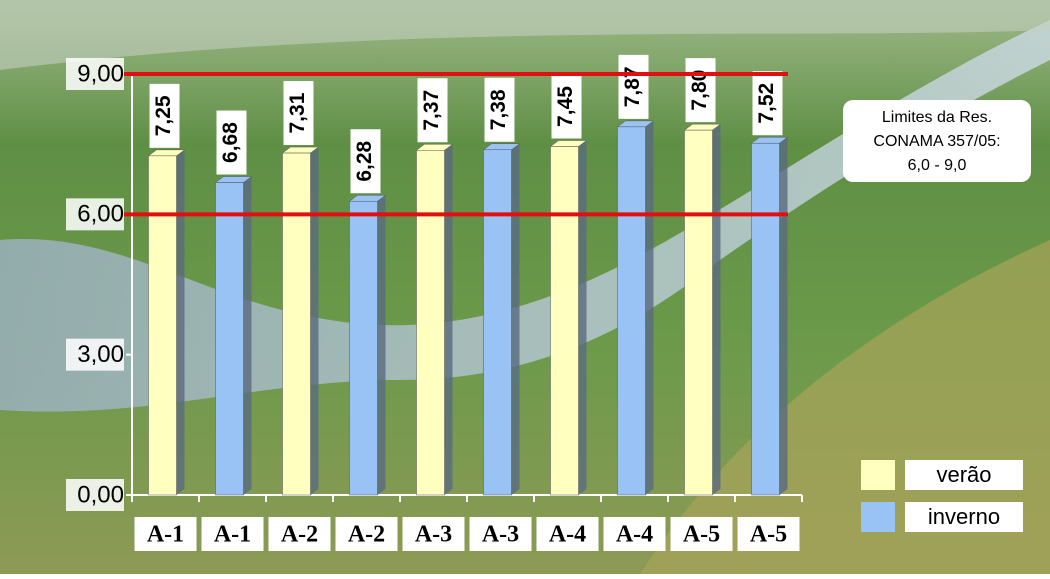 This screenshot has height=579, width=1050. I want to click on value-label: 7,31, so click(297, 112).